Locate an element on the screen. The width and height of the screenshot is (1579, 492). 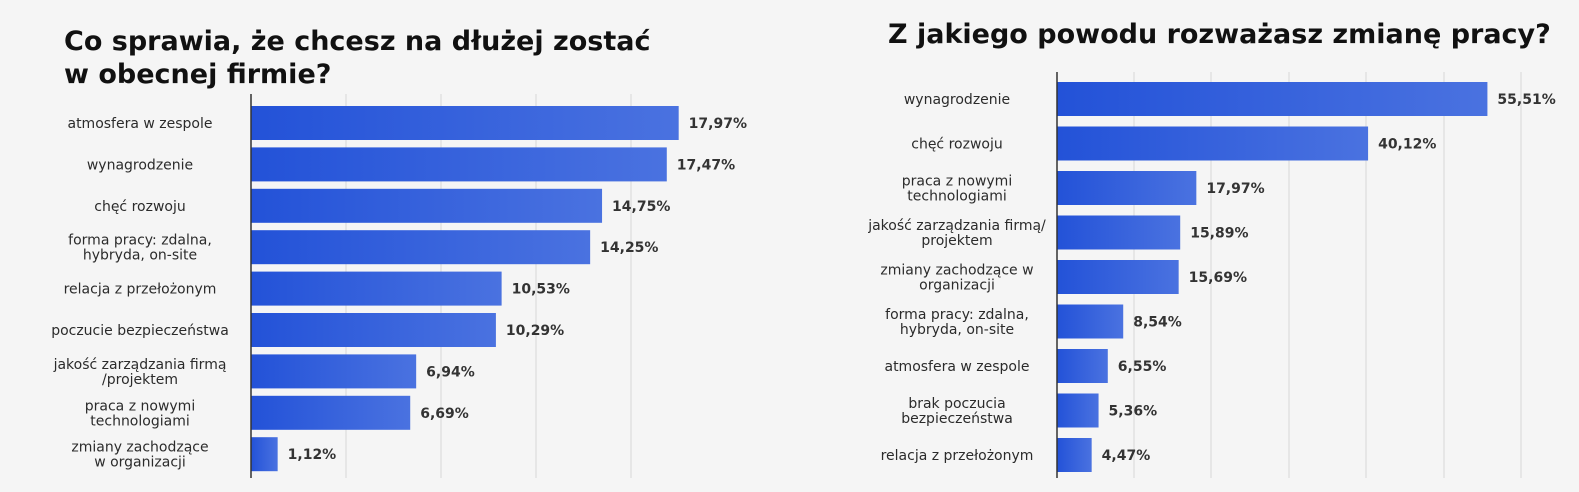
value-label: 4,47% is located at coordinates (1126, 456).